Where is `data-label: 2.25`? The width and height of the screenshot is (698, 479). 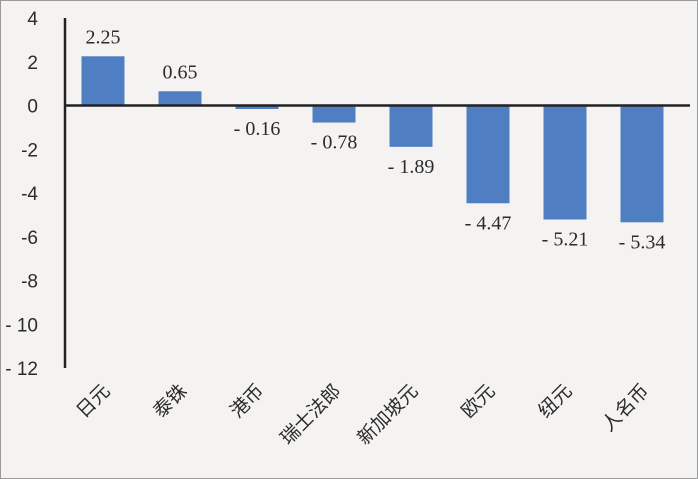
data-label: 2.25 is located at coordinates (103, 37).